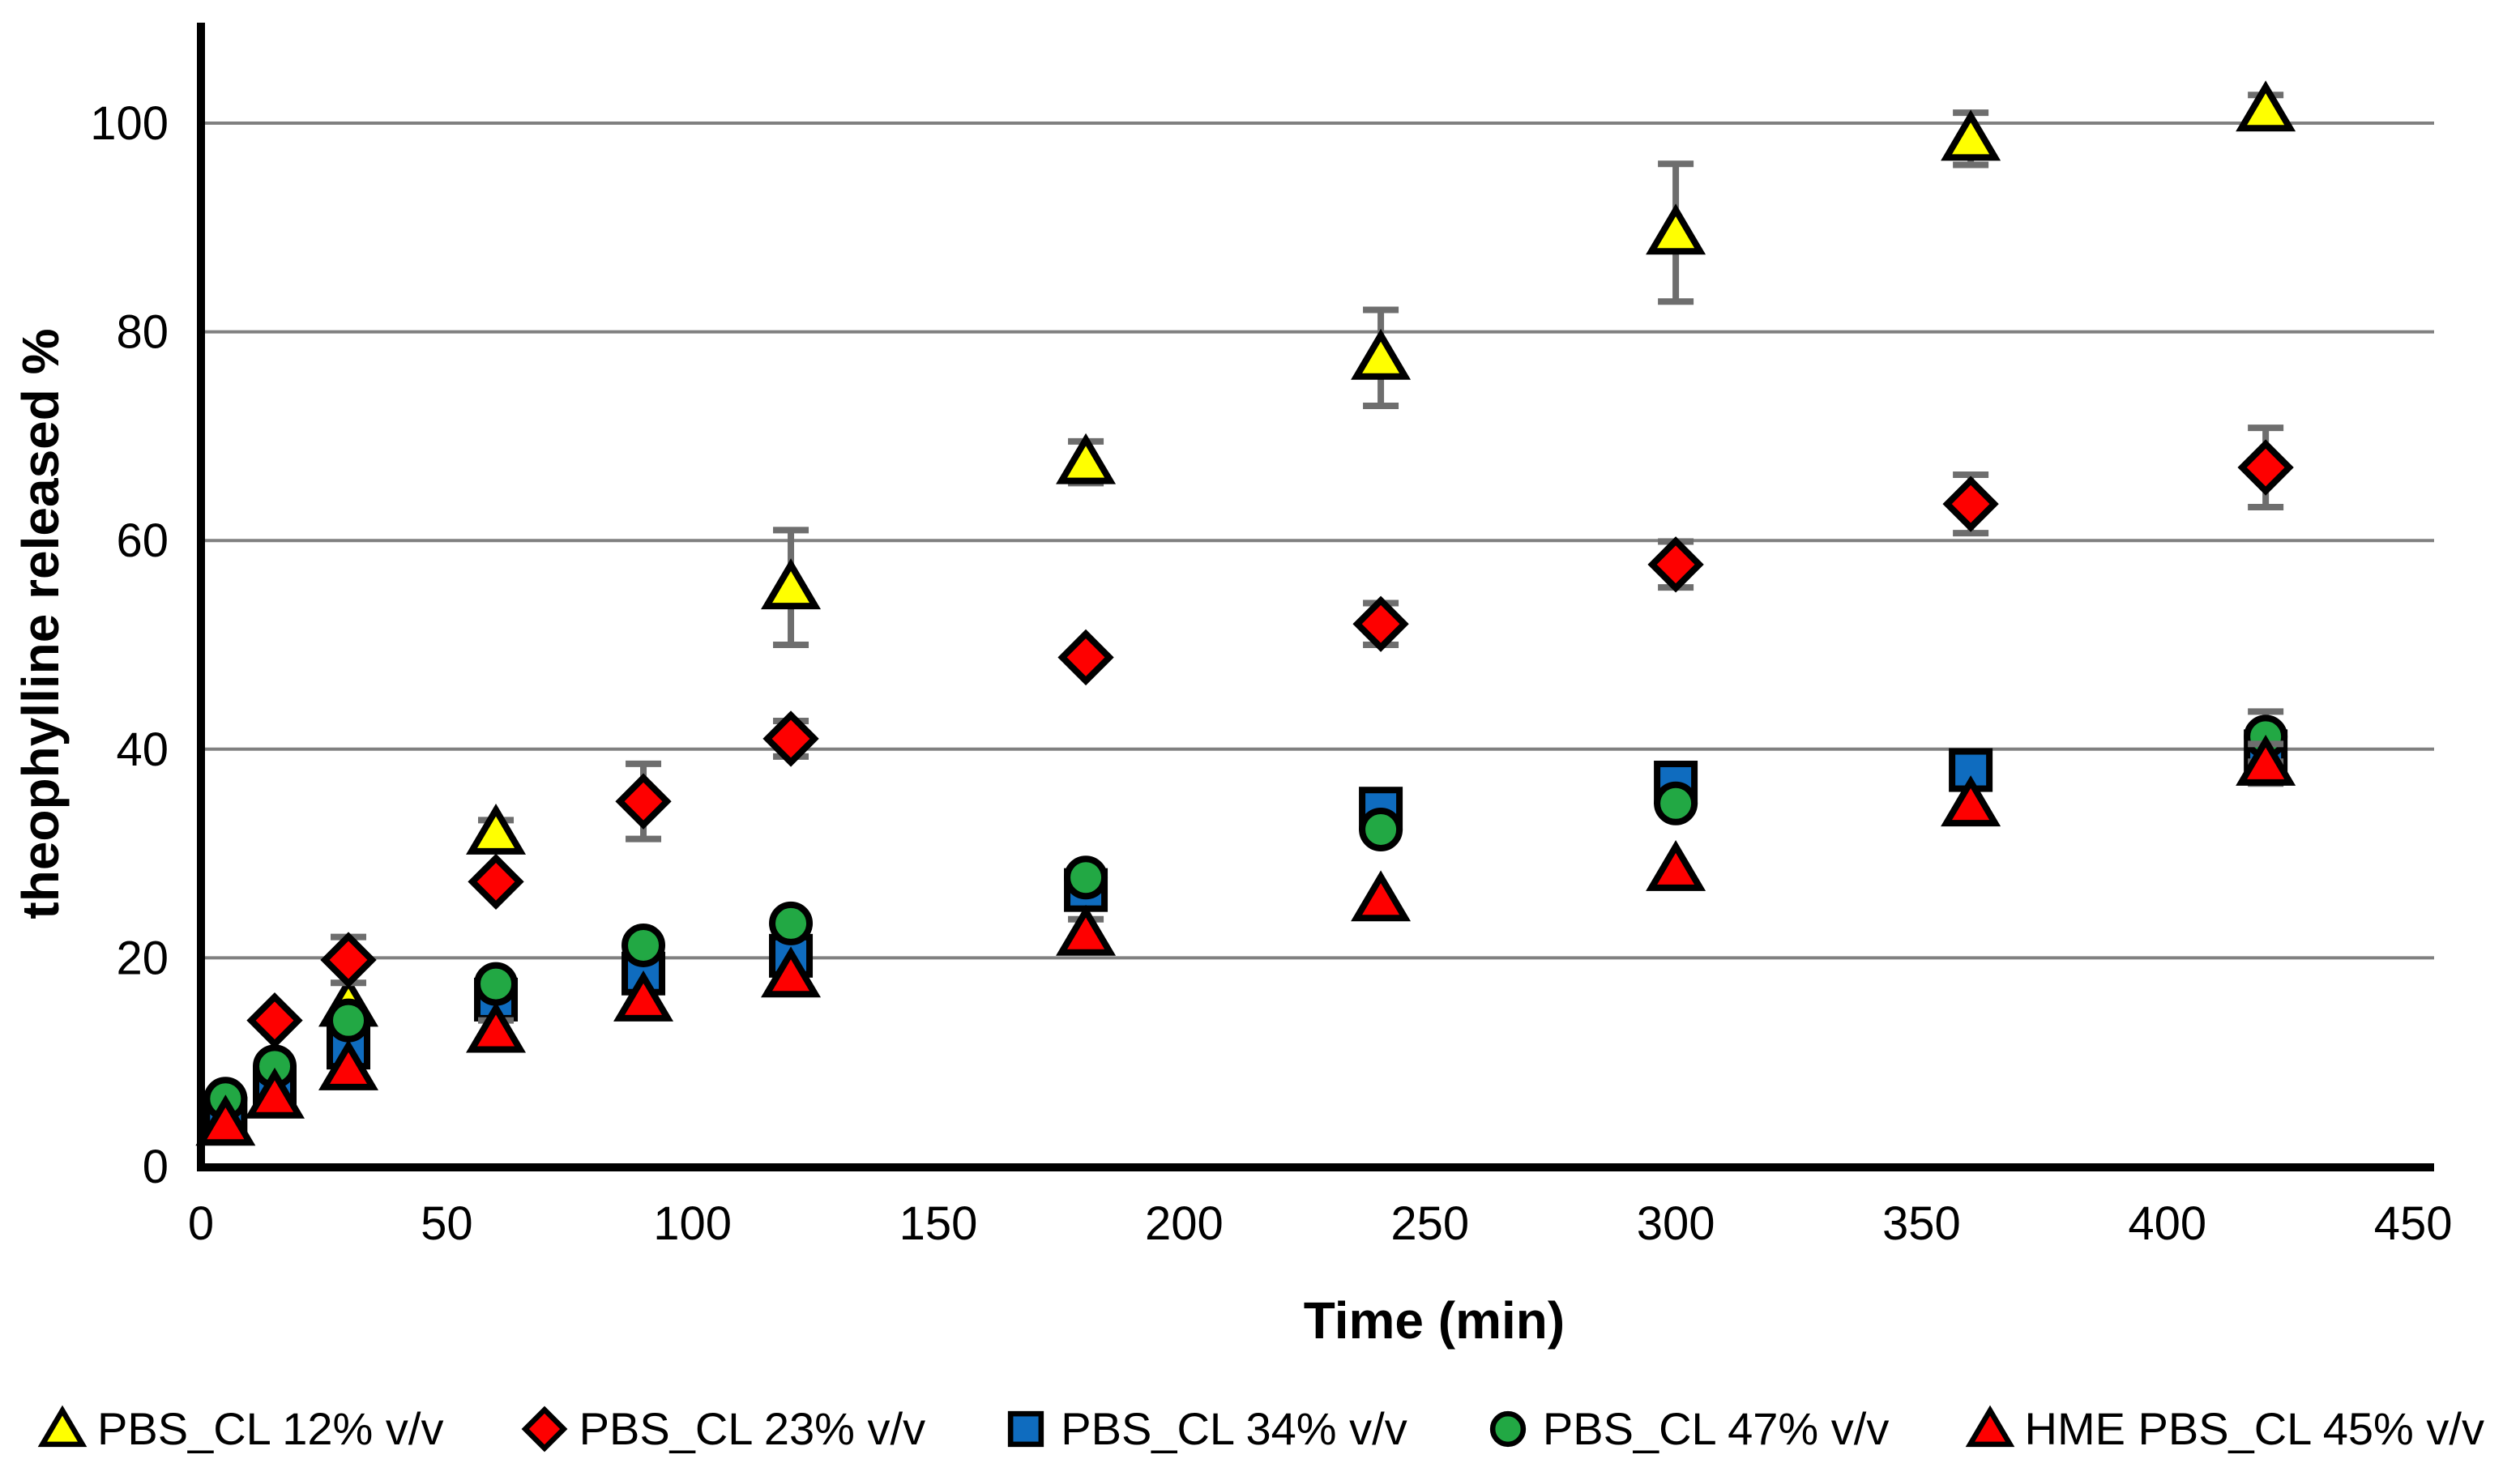  I want to click on legend-item: HME PBS_CL 45% v/v, so click(2223, 1429).